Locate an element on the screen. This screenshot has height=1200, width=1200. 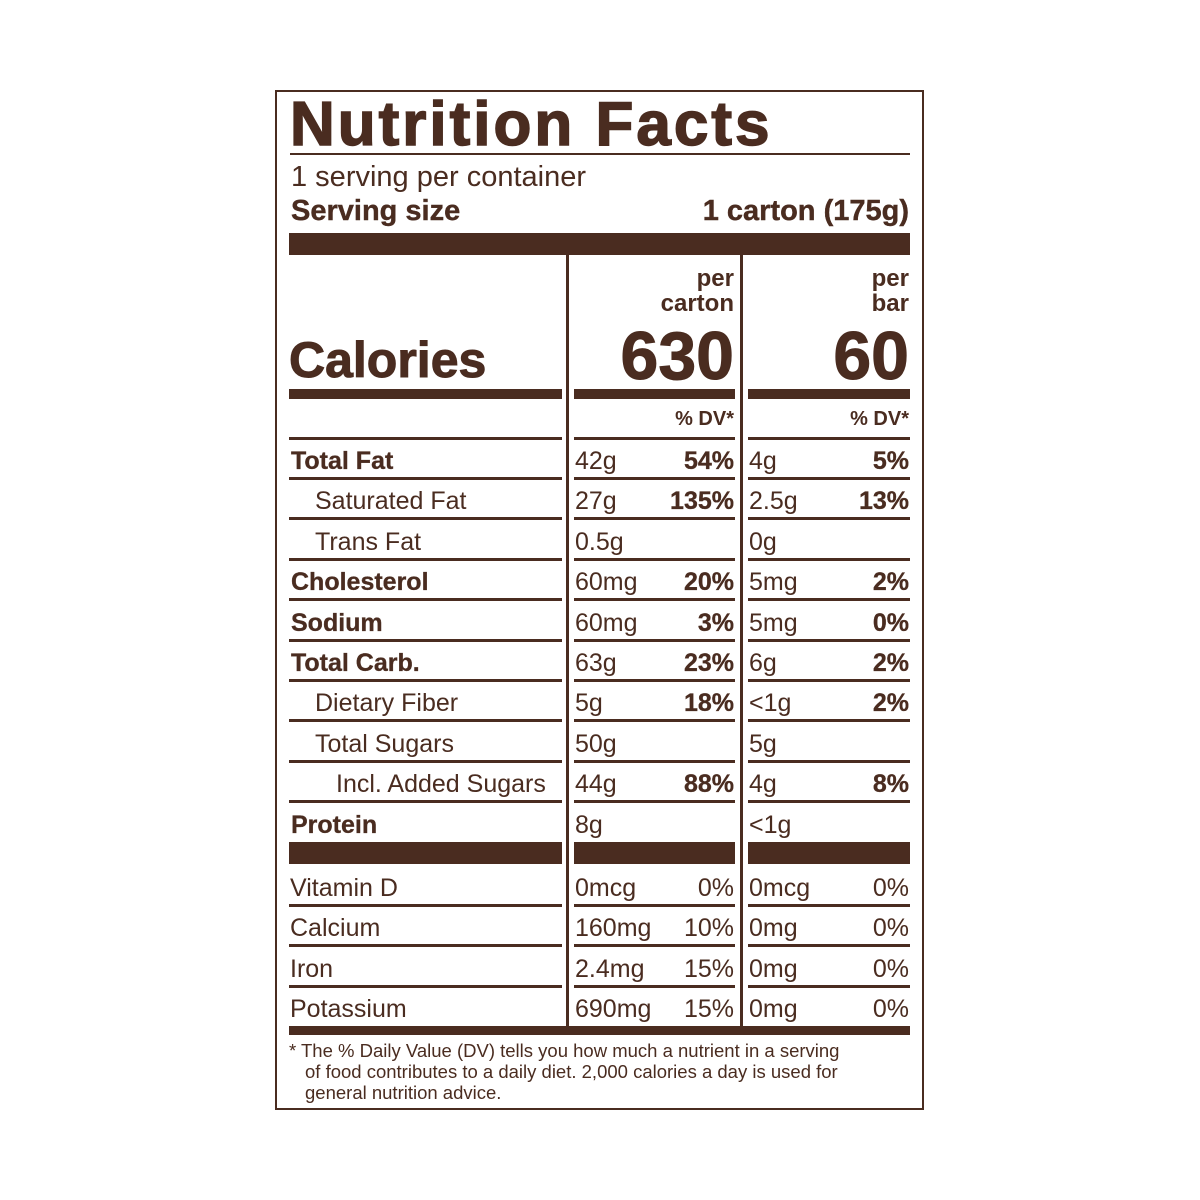
nutrient-label: Total Fat is located at coordinates (342, 461).